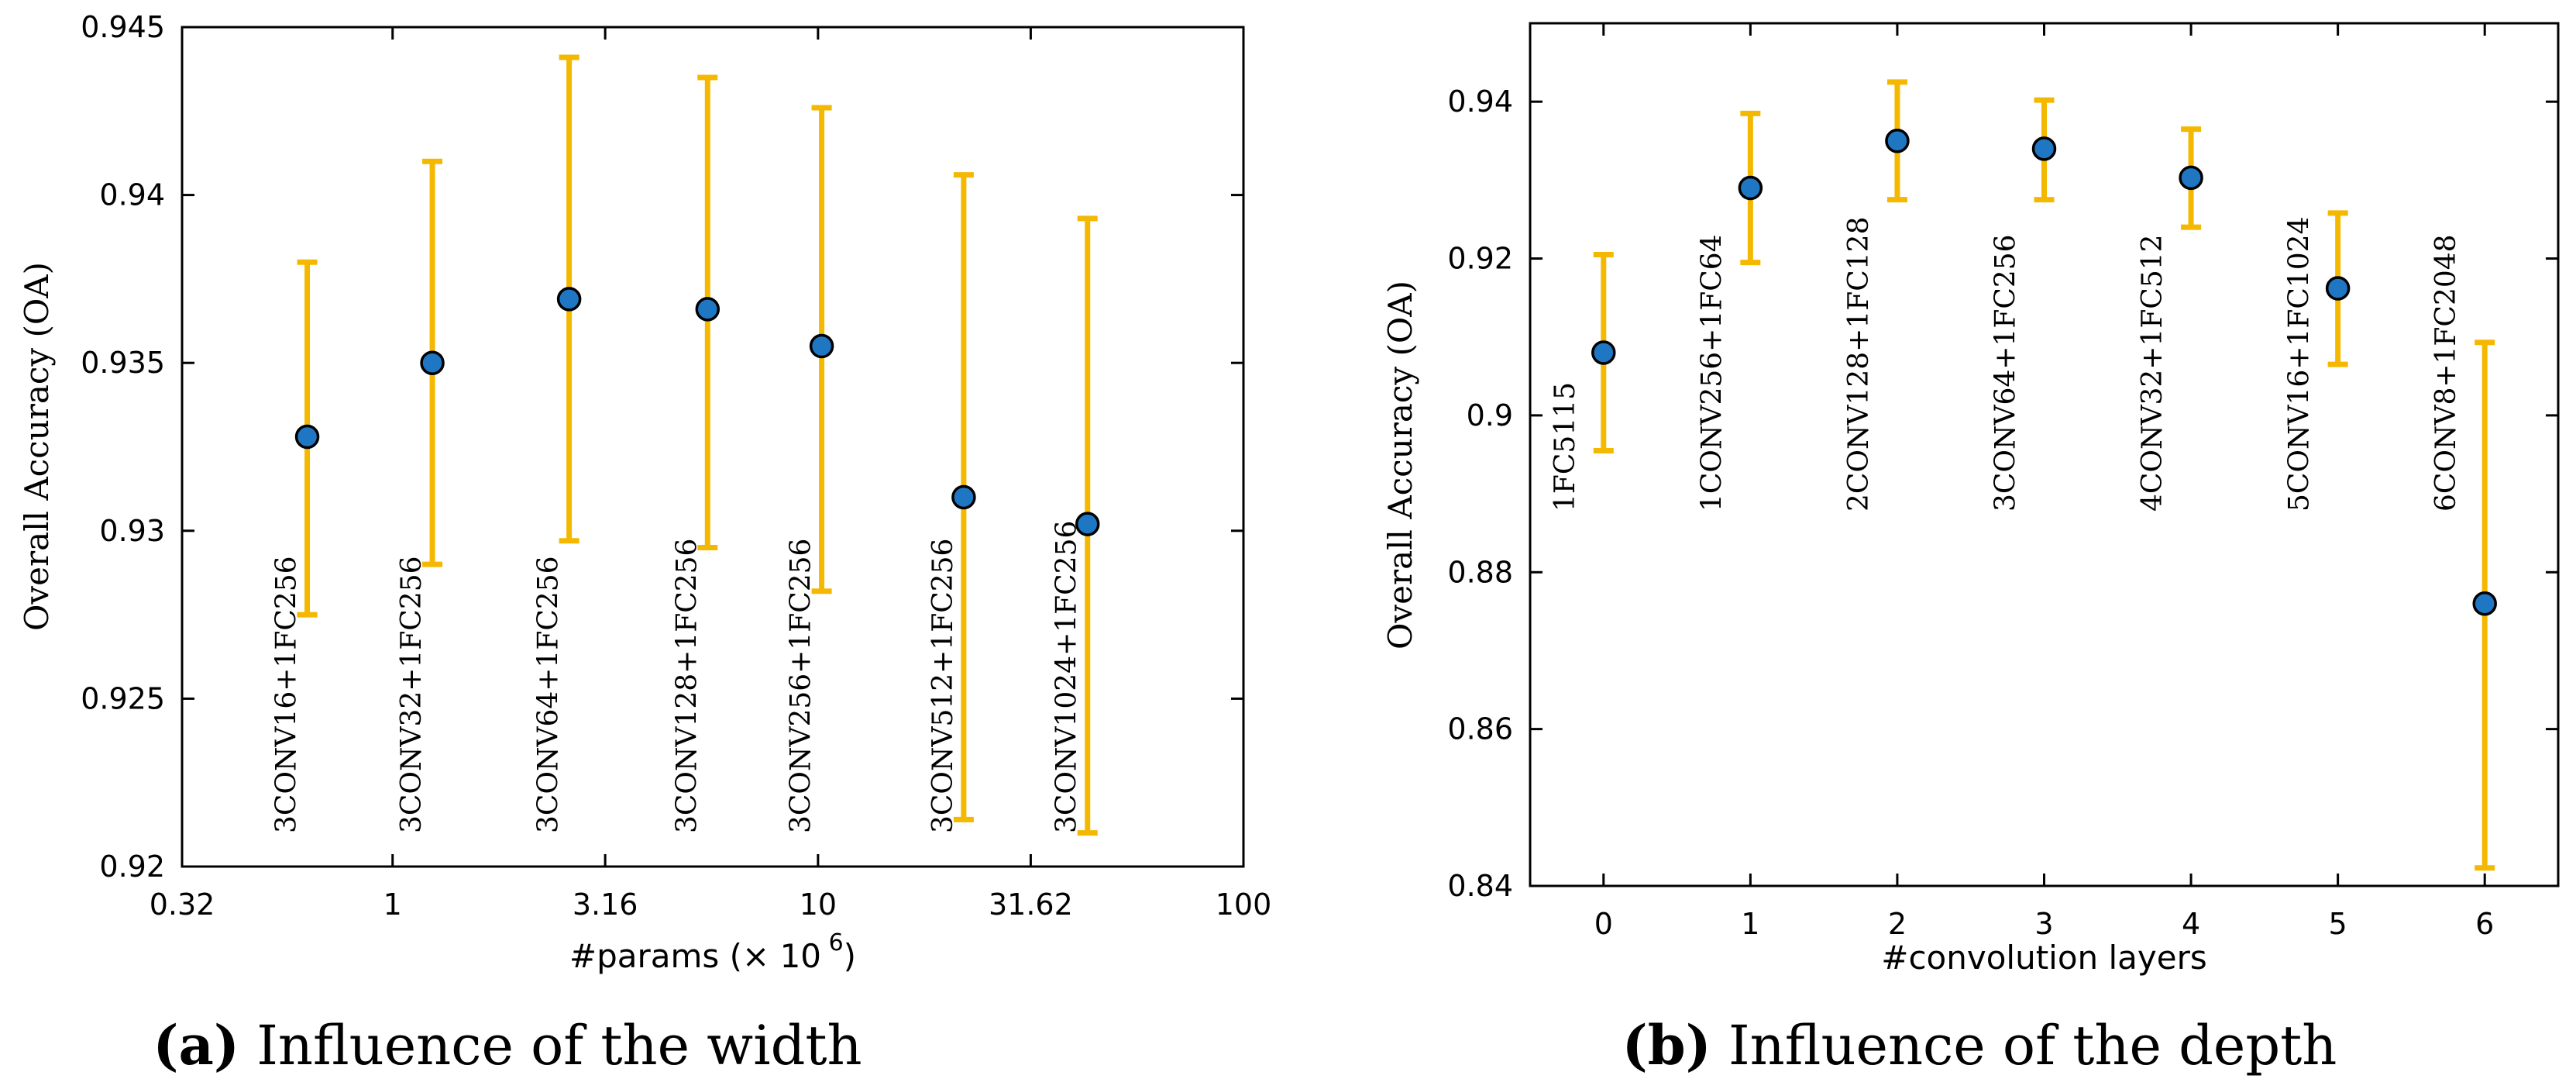  What do you see at coordinates (850, 956) in the screenshot?
I see `x-axis-label-suffix: )` at bounding box center [850, 956].